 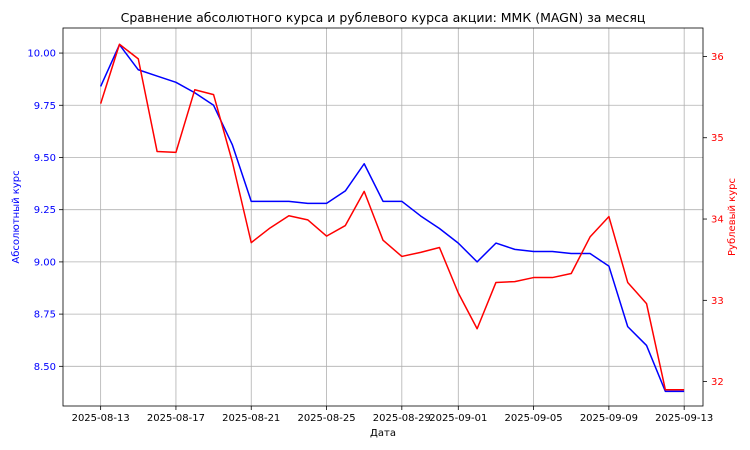 I want to click on right-axis-label: Рублевый курс, so click(x=732, y=217).